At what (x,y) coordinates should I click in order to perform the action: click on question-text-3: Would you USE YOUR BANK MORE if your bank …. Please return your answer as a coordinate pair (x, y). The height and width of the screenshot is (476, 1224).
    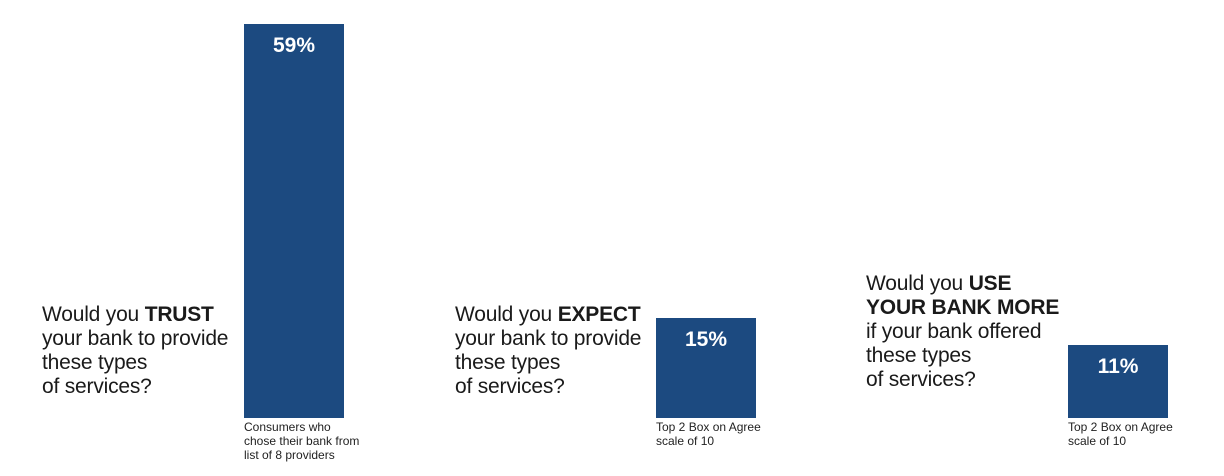
    Looking at the image, I should click on (962, 332).